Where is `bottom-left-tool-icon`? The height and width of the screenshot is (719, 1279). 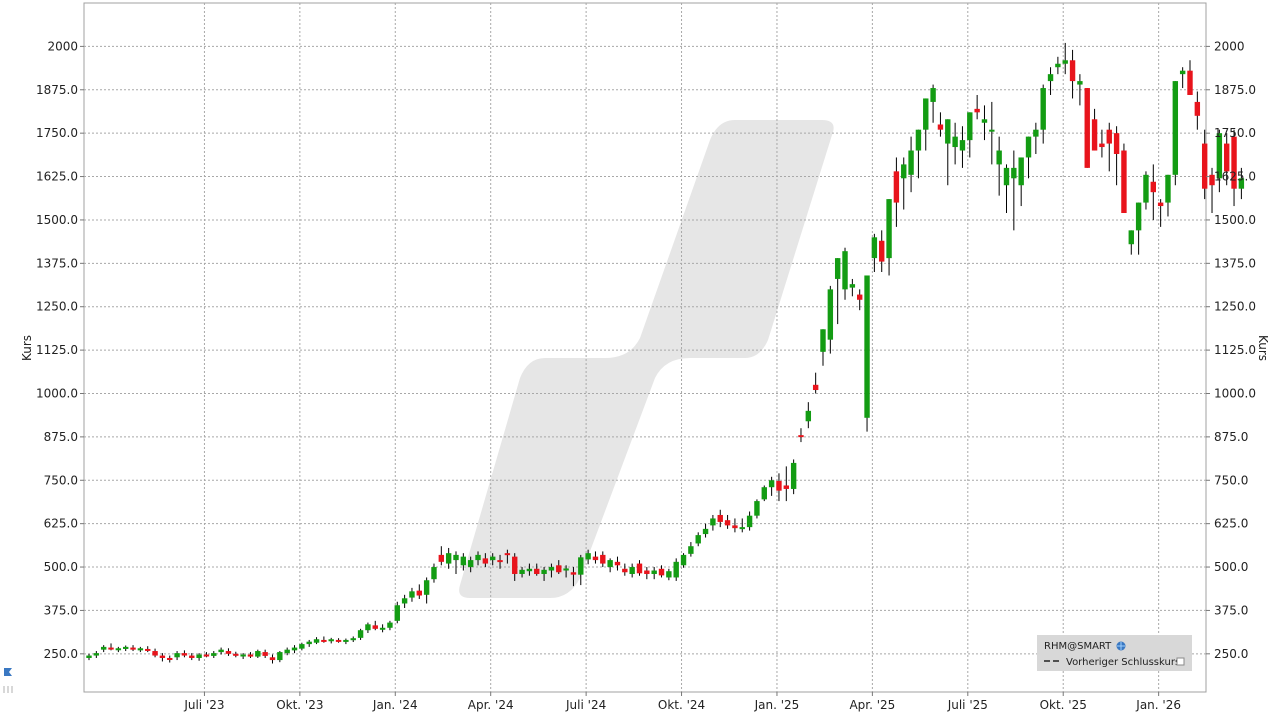 bottom-left-tool-icon is located at coordinates (8, 680).